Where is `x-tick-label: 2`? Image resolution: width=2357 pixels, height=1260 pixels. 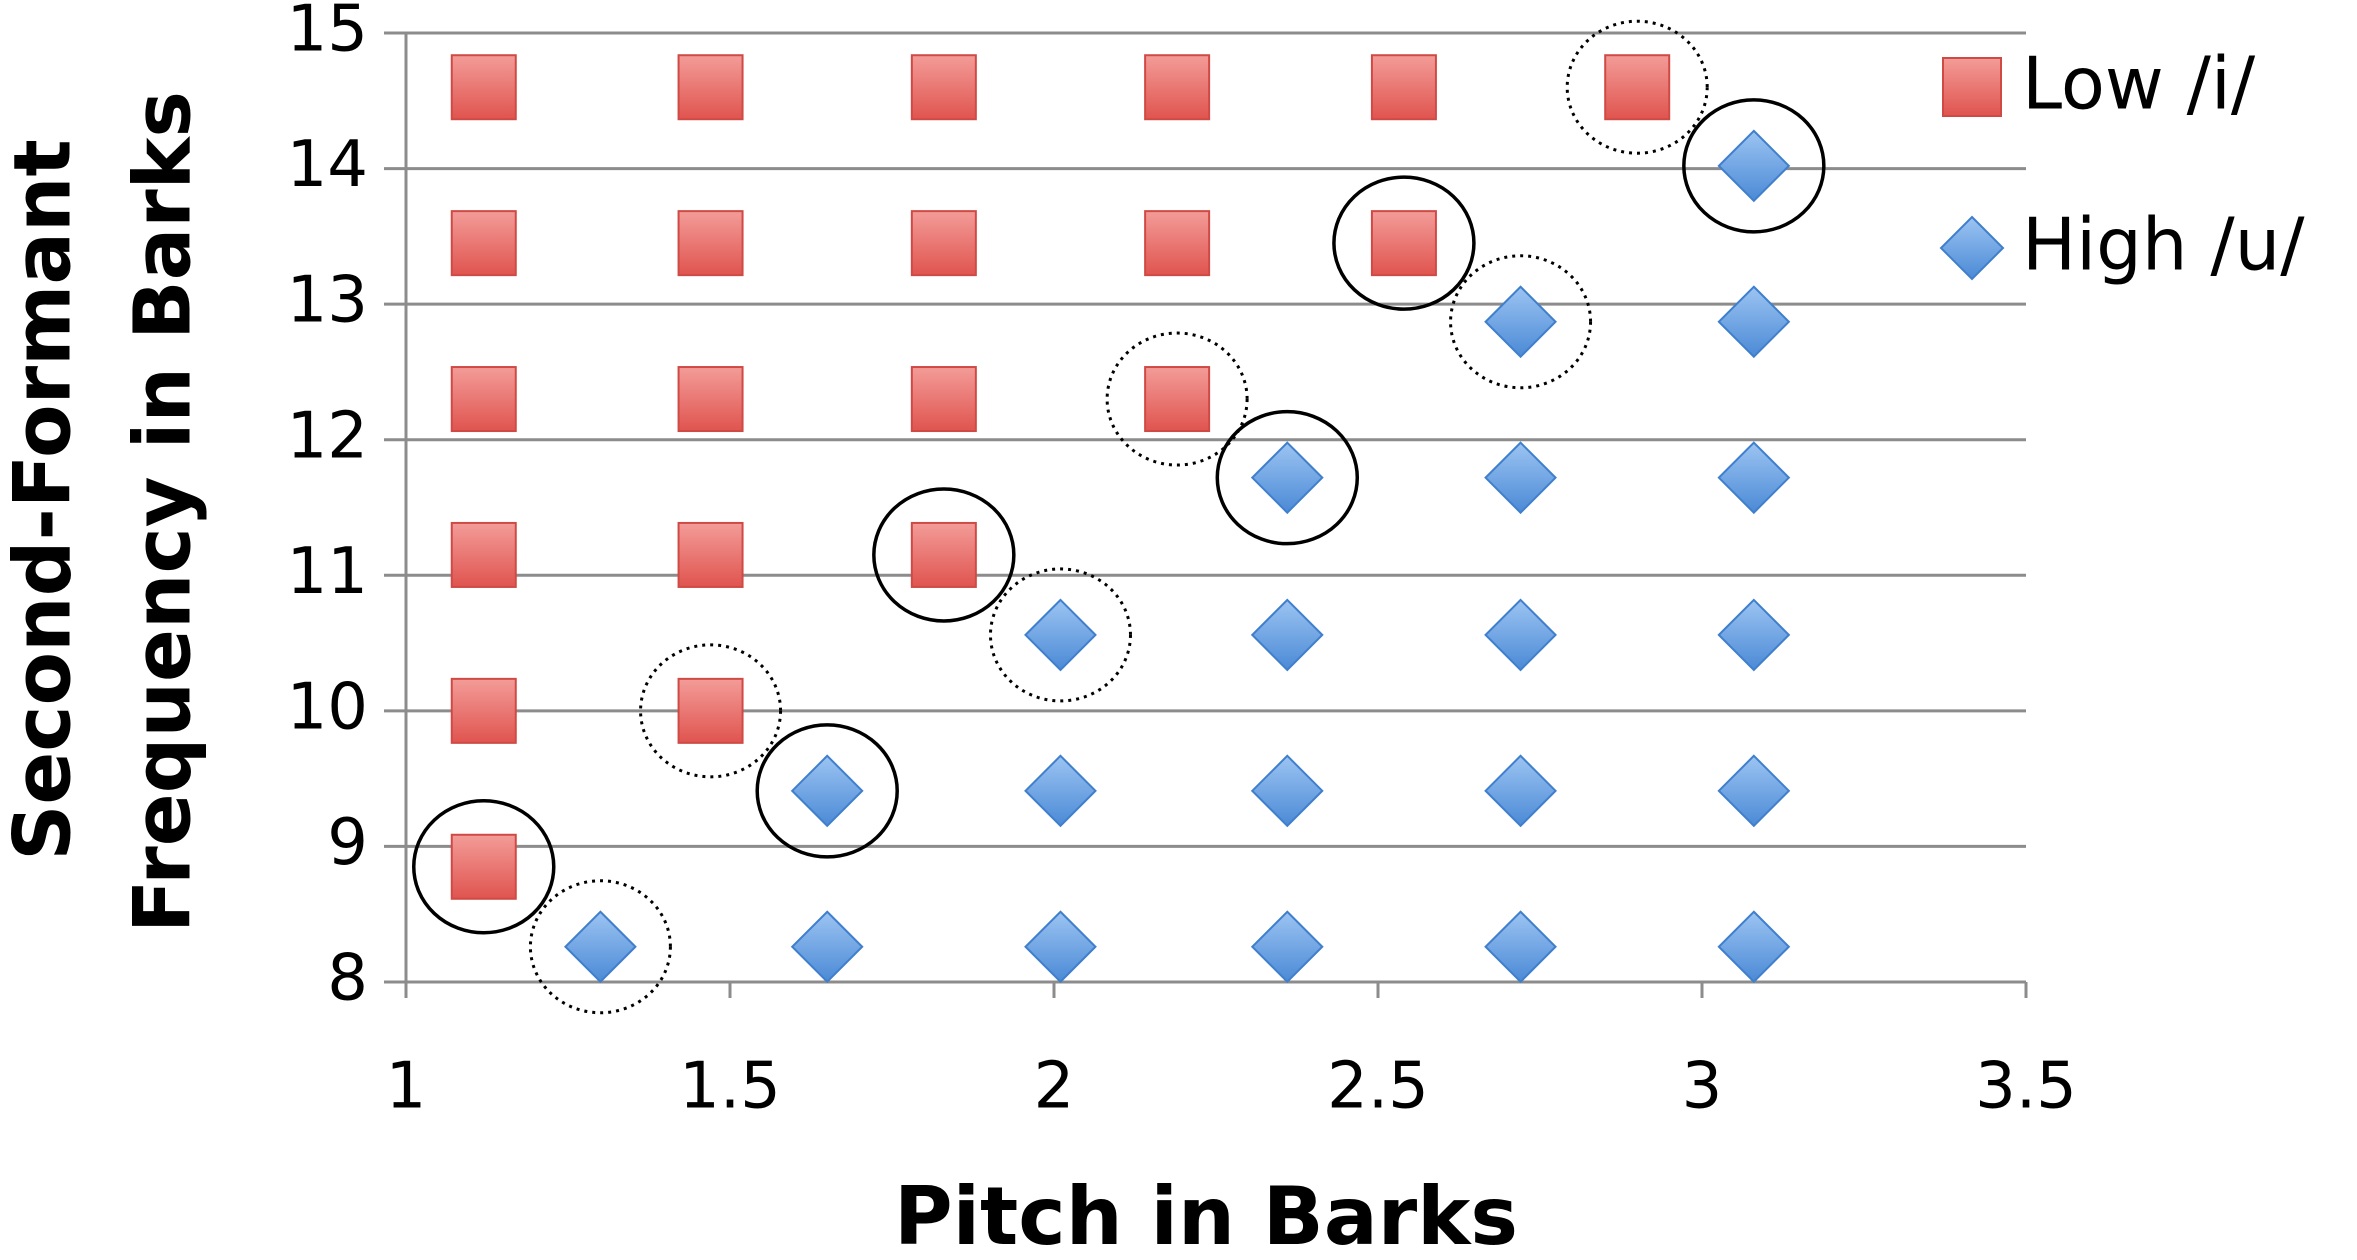
x-tick-label: 2 is located at coordinates (1054, 1087).